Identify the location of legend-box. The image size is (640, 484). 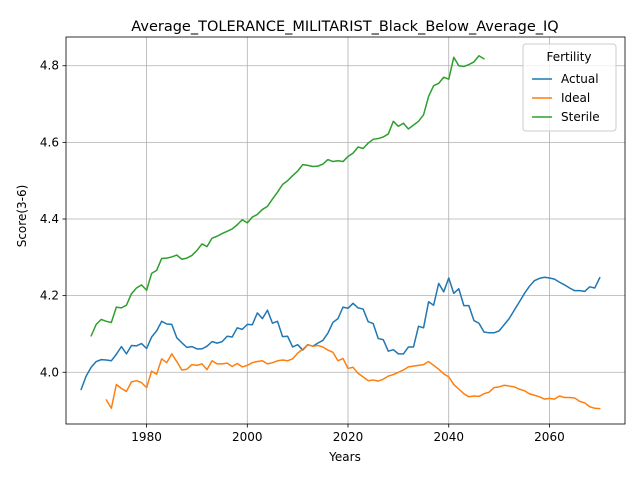
(569, 87).